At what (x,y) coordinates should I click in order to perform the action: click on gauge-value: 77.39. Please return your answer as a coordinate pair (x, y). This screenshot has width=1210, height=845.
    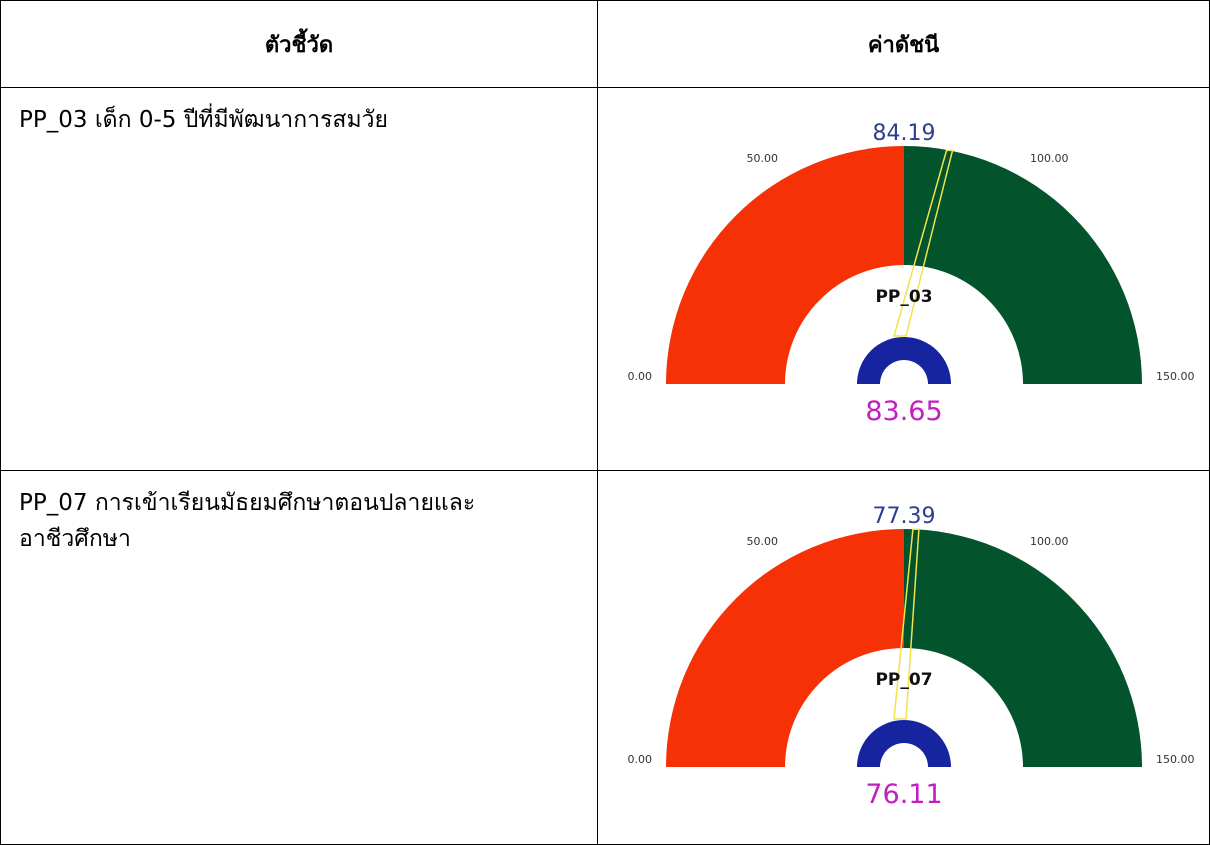
    Looking at the image, I should click on (904, 516).